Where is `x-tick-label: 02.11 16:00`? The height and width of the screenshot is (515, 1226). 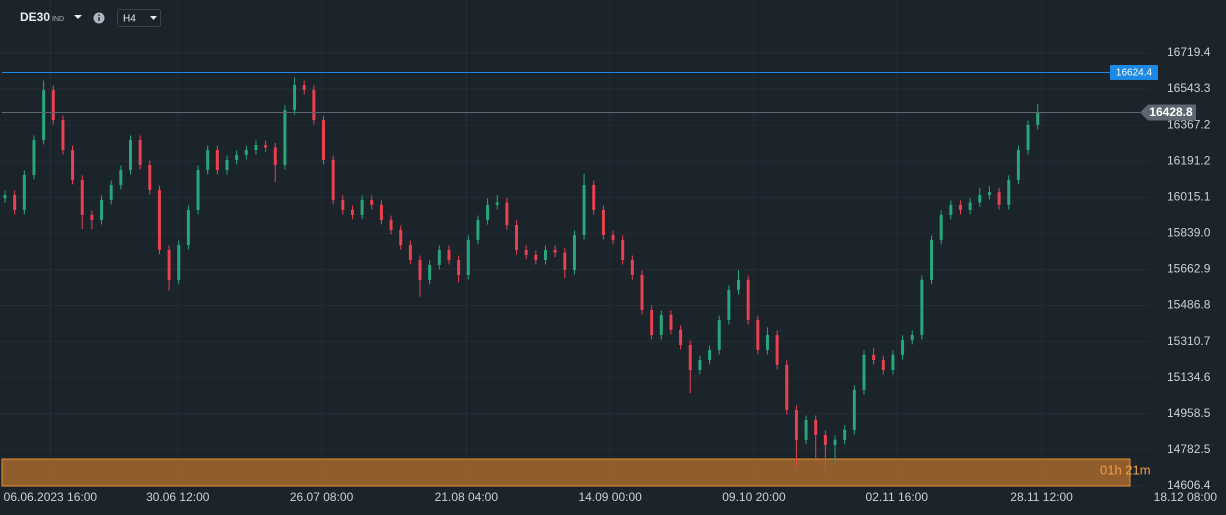
x-tick-label: 02.11 16:00 is located at coordinates (897, 497).